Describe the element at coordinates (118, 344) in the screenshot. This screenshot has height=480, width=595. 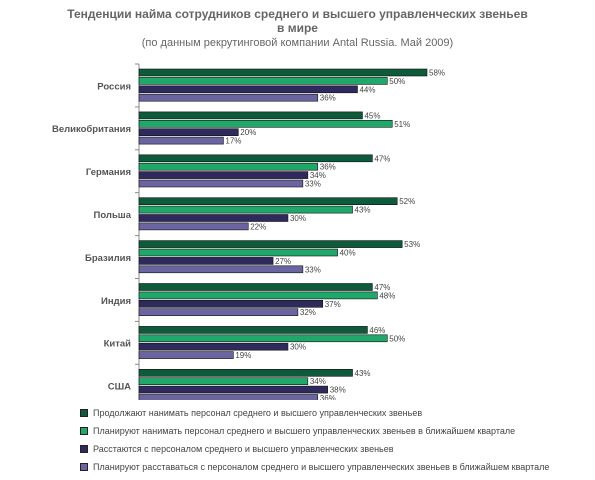
I see `category-label: Китай` at that location.